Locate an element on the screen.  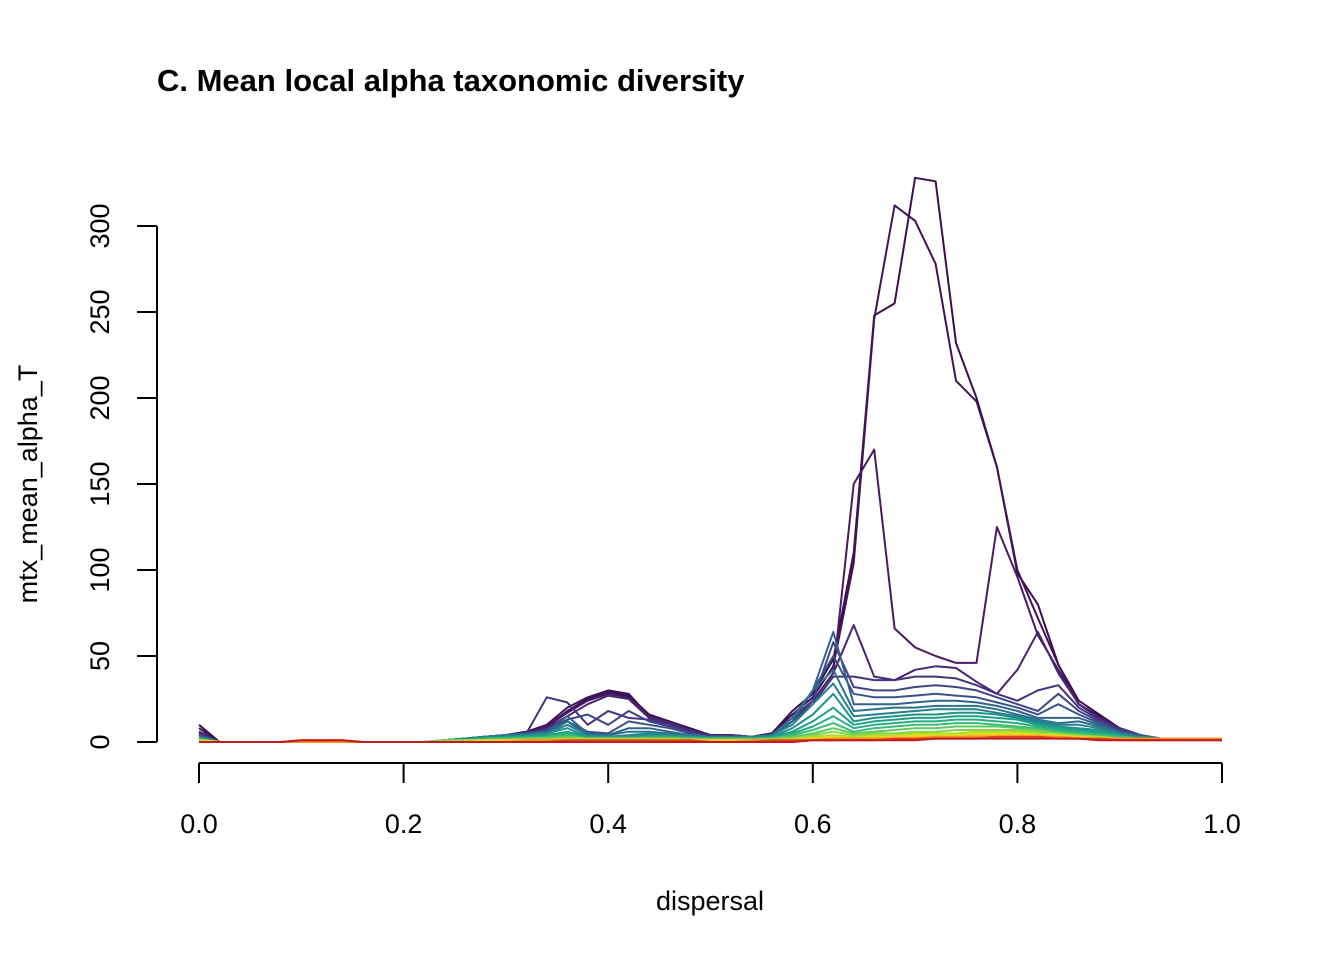
x-tick-label: 0.2 is located at coordinates (404, 824).